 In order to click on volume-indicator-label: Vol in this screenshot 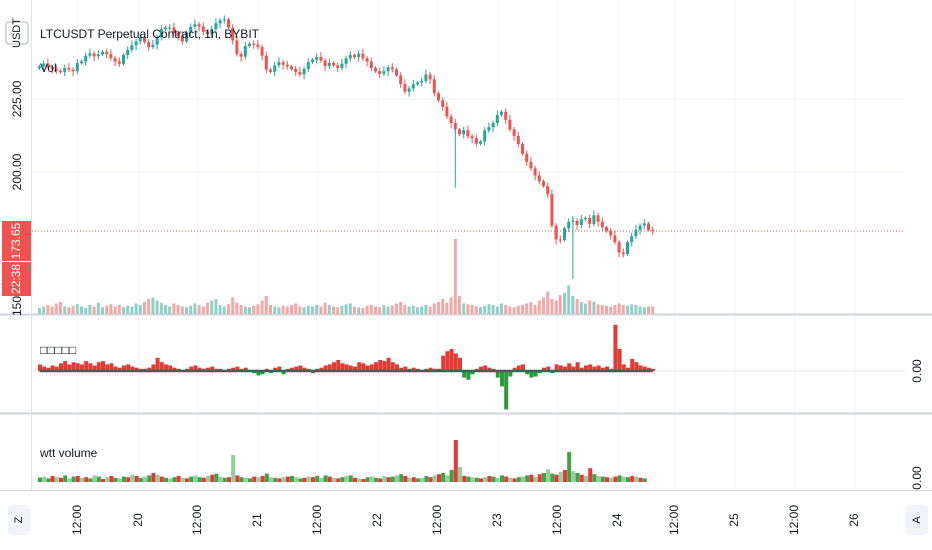, I will do `click(48, 68)`.